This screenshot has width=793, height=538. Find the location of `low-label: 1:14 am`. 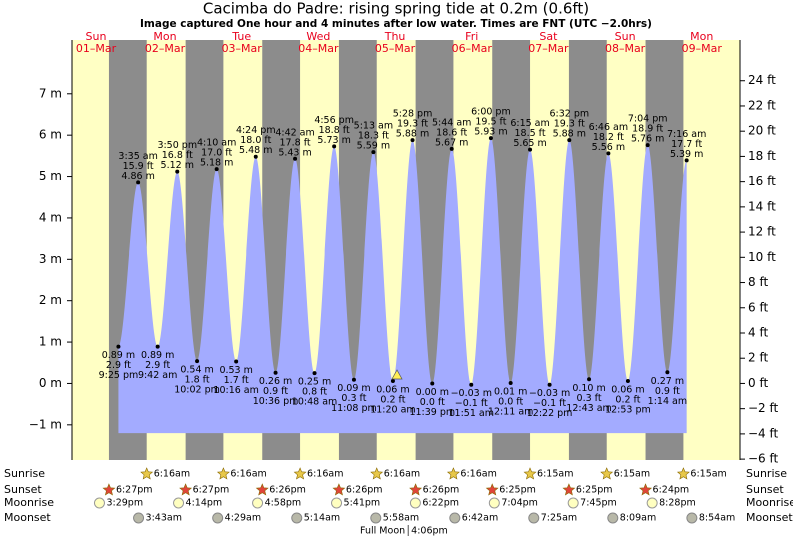

low-label: 1:14 am is located at coordinates (667, 401).